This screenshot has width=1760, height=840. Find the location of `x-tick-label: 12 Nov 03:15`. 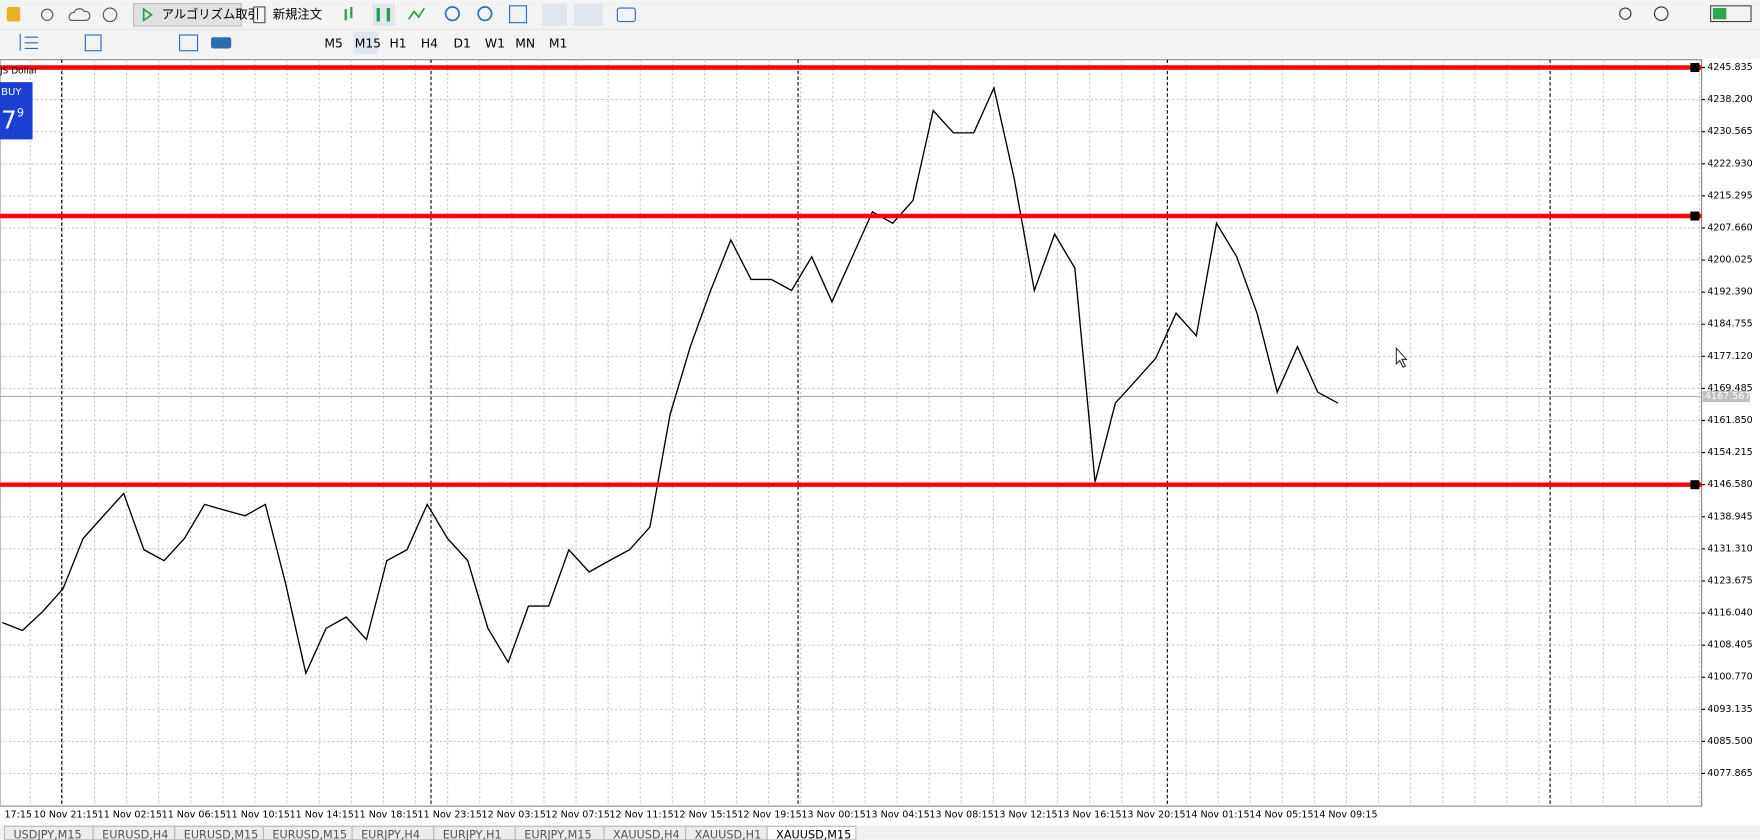

x-tick-label: 12 Nov 03:15 is located at coordinates (514, 815).